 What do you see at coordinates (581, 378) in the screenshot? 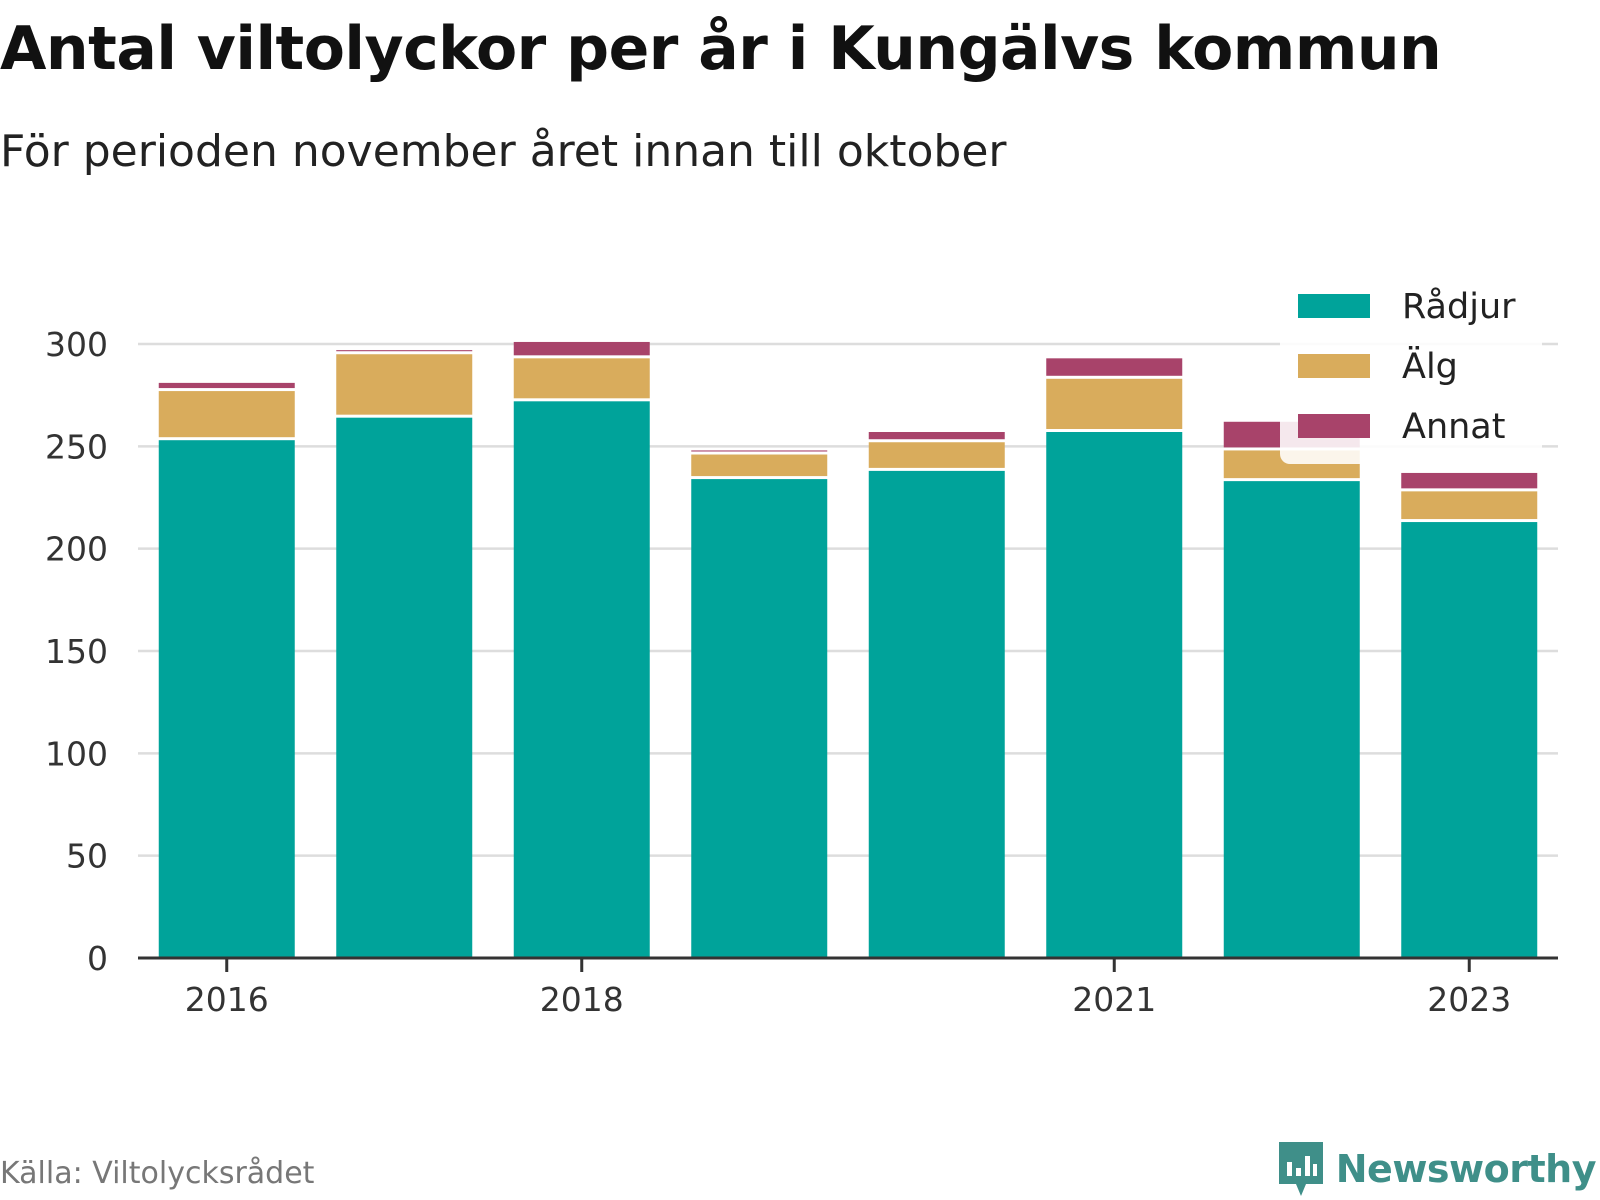
I see `bar-Älg-2018` at bounding box center [581, 378].